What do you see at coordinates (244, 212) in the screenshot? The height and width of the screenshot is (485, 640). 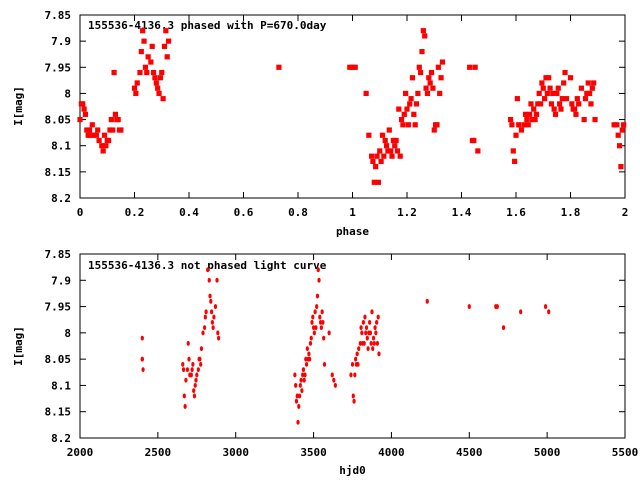 I see `x-tick-label: 0.6` at bounding box center [244, 212].